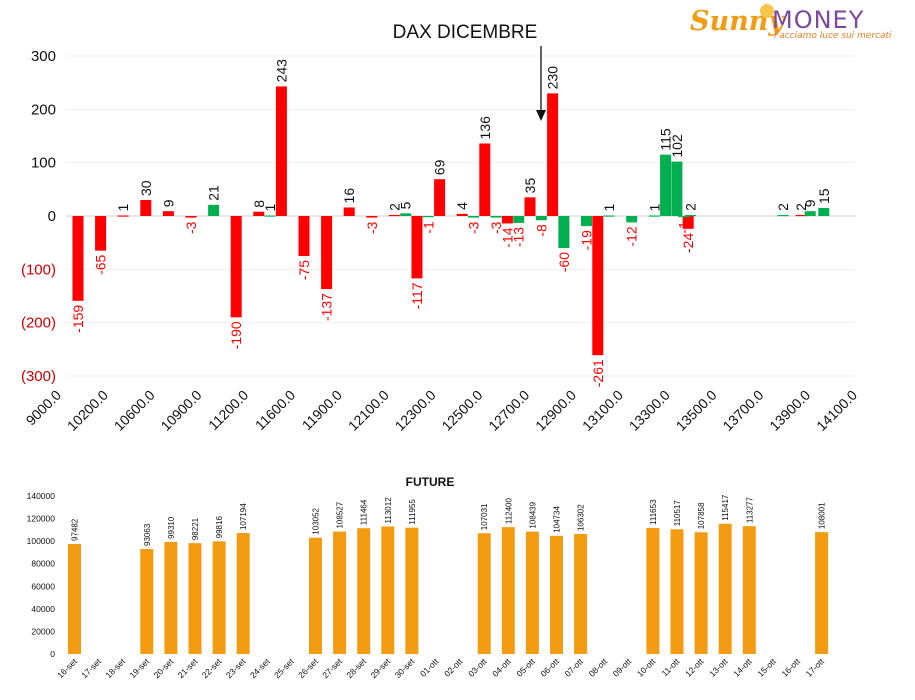 The height and width of the screenshot is (700, 915). What do you see at coordinates (243, 516) in the screenshot?
I see `future-data-label: 107194` at bounding box center [243, 516].